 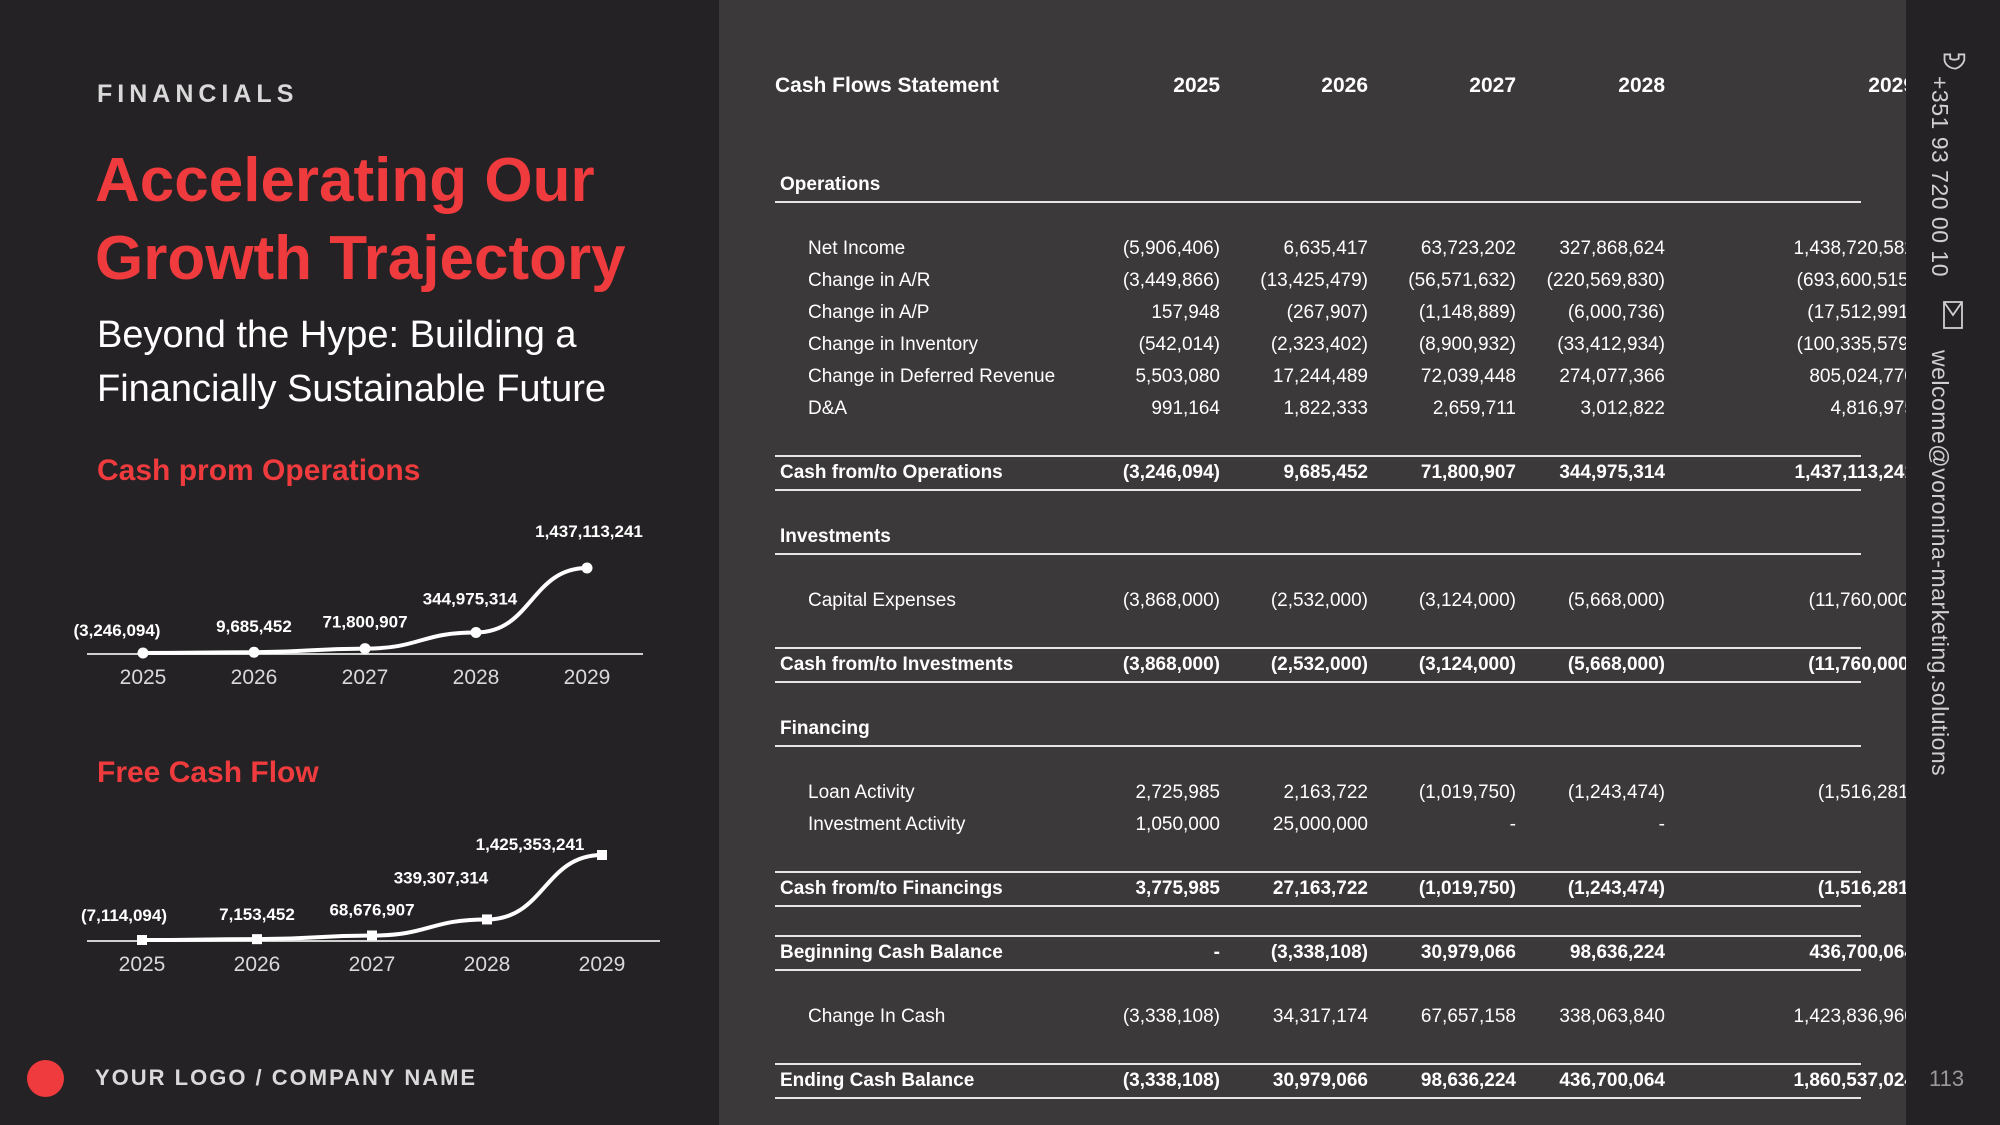 What do you see at coordinates (1622, 408) in the screenshot?
I see `row-value: 3,012,822` at bounding box center [1622, 408].